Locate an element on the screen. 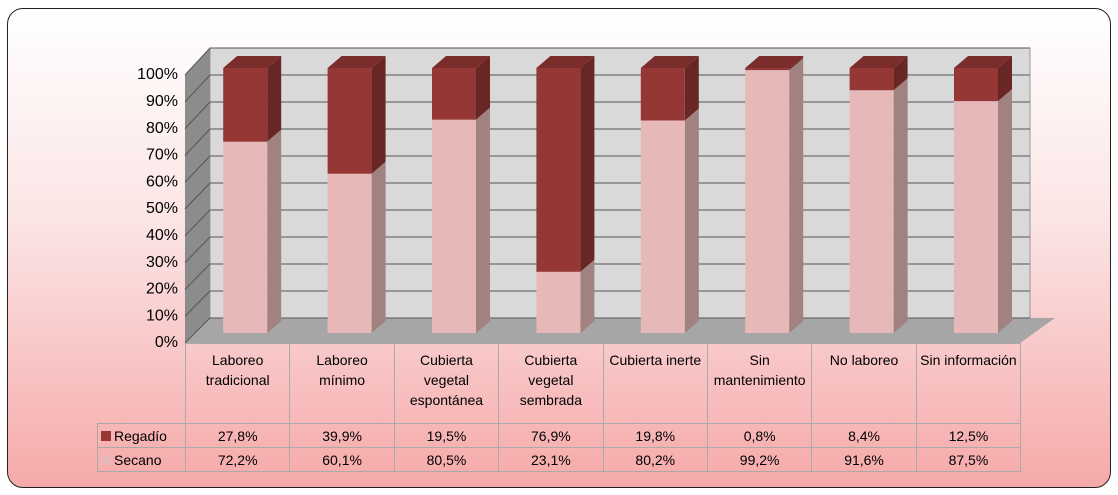 Image resolution: width=1118 pixels, height=495 pixels. value-label: 80,2% is located at coordinates (655, 459).